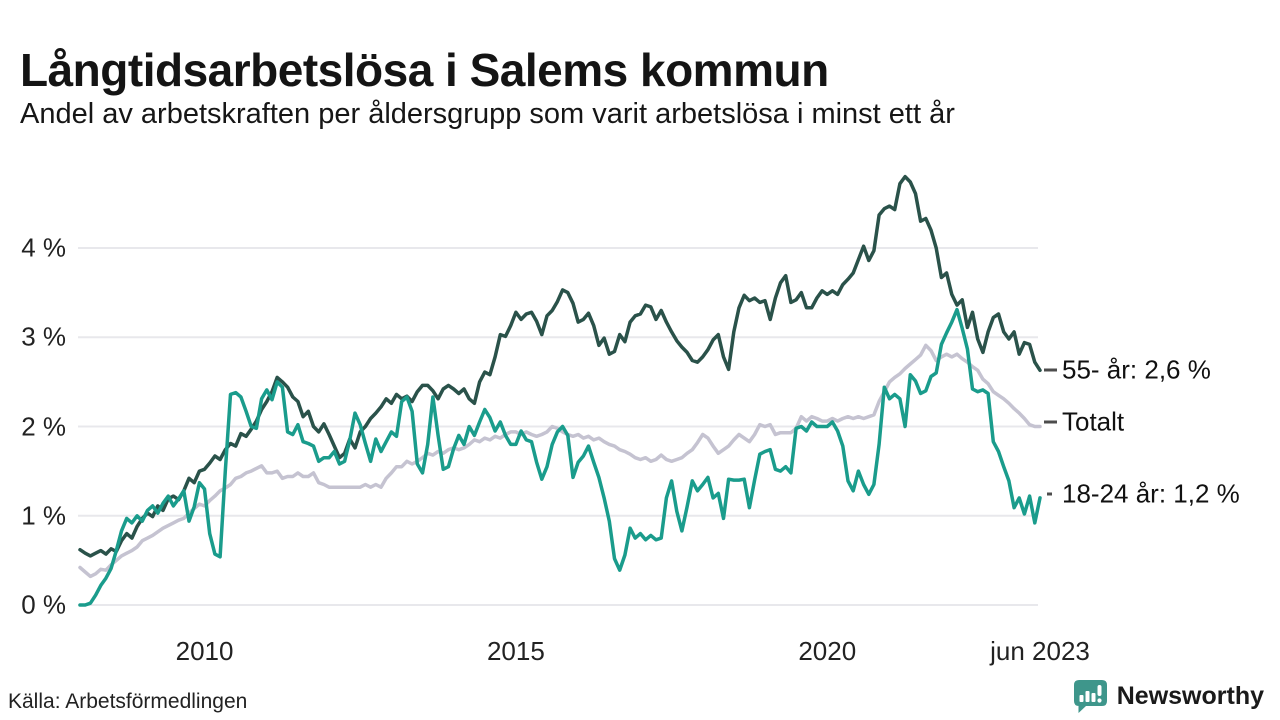  I want to click on brand-name: Newsworthy, so click(1190, 695).